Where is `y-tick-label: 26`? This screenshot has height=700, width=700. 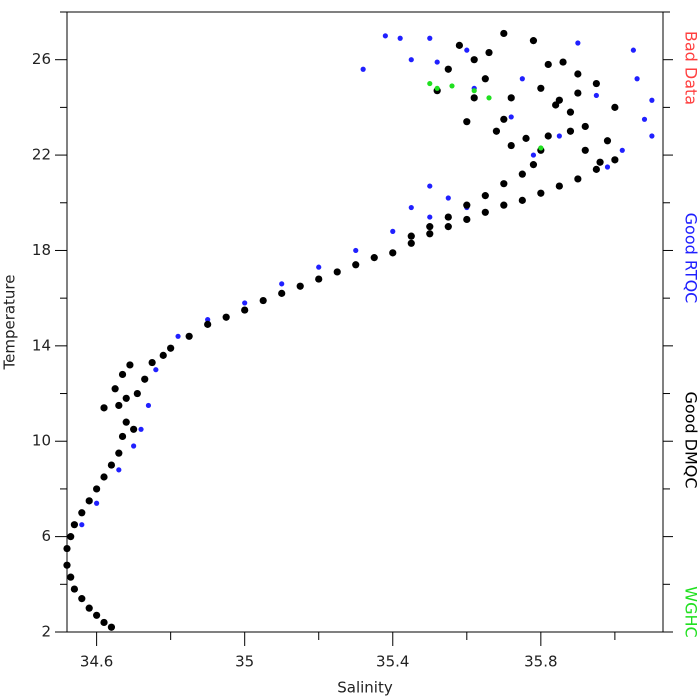
y-tick-label: 26 is located at coordinates (41, 59).